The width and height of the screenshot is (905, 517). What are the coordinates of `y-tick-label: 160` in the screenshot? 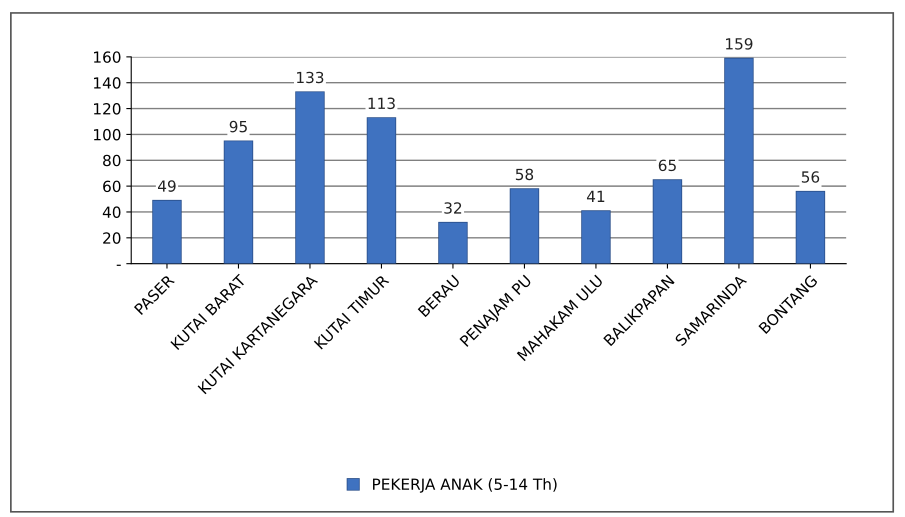 It's located at (107, 57).